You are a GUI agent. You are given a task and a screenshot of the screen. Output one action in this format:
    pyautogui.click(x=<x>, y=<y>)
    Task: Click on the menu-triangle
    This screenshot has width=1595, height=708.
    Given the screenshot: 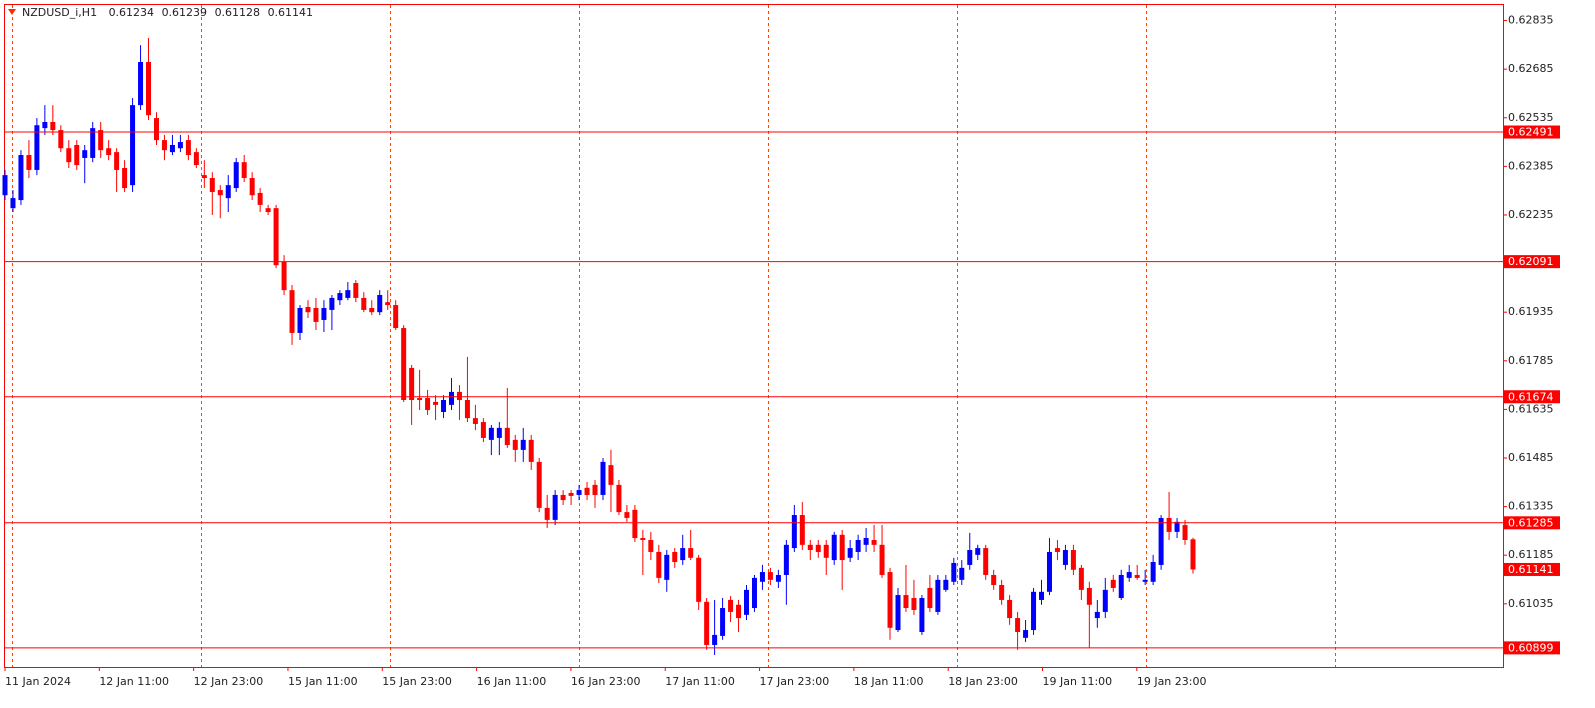 What is the action you would take?
    pyautogui.click(x=12, y=12)
    